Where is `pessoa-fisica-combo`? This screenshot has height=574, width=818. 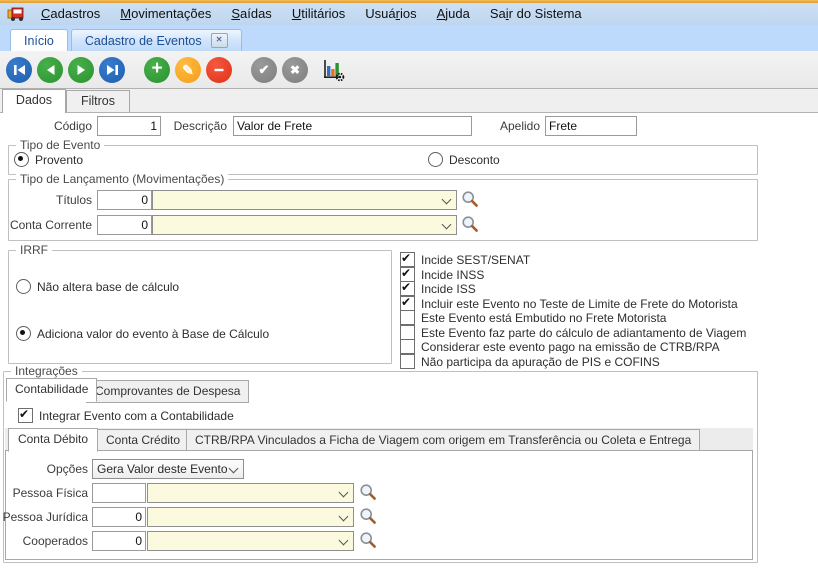
pessoa-fisica-combo is located at coordinates (250, 493).